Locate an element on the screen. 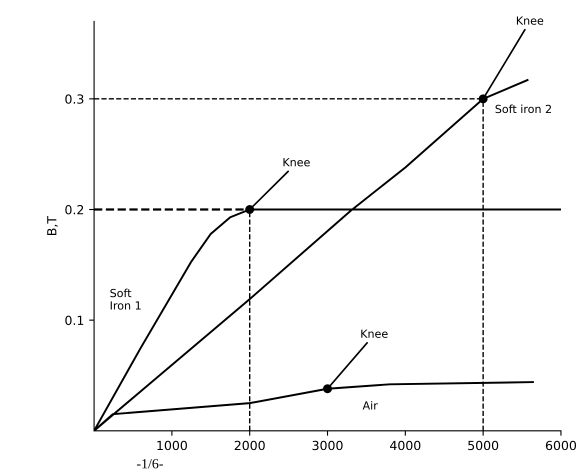  x-tick-label: 4000 is located at coordinates (405, 445).